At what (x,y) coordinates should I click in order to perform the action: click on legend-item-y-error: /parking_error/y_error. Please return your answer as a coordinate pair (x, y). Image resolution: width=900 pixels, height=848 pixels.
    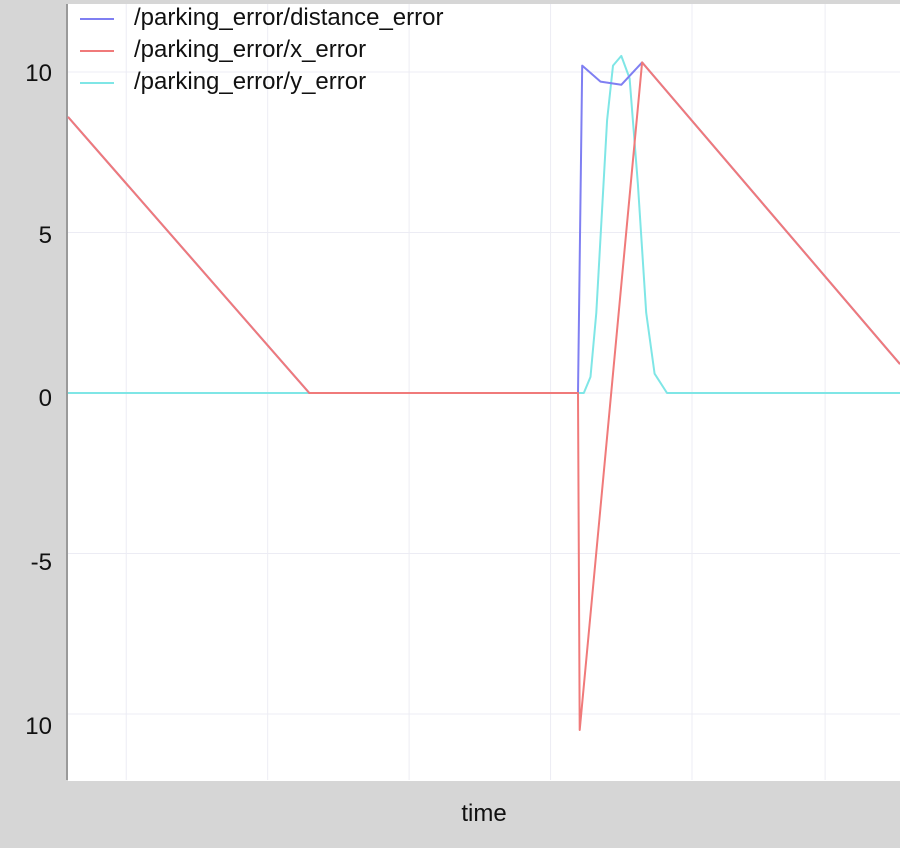
    Looking at the image, I should click on (223, 82).